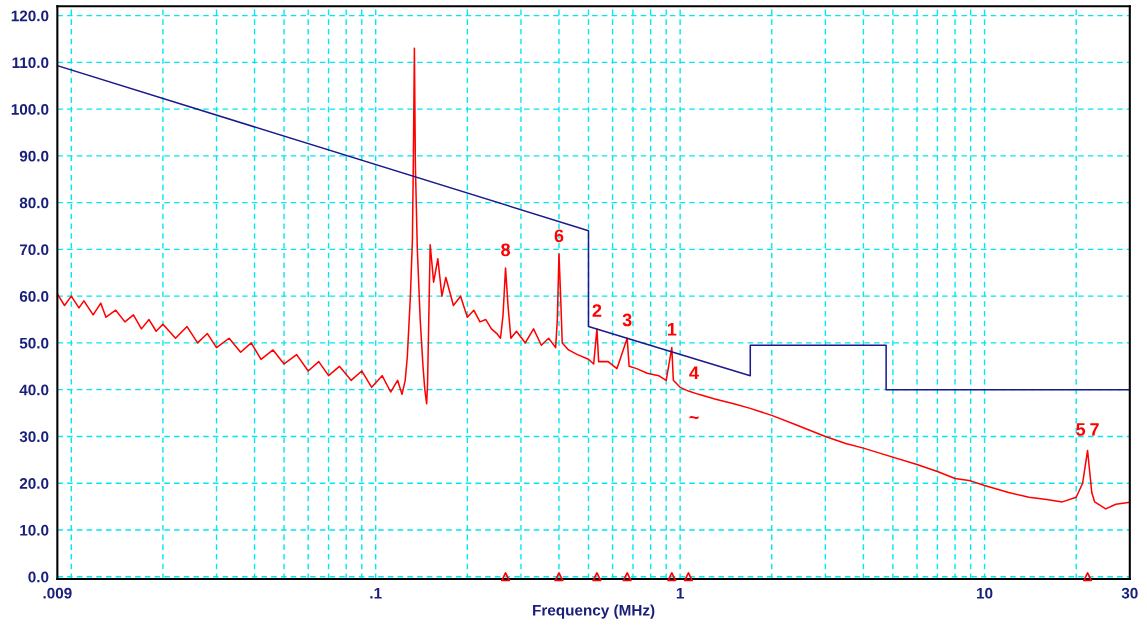 This screenshot has height=626, width=1147. What do you see at coordinates (34, 296) in the screenshot?
I see `y-tick-label: 60.0` at bounding box center [34, 296].